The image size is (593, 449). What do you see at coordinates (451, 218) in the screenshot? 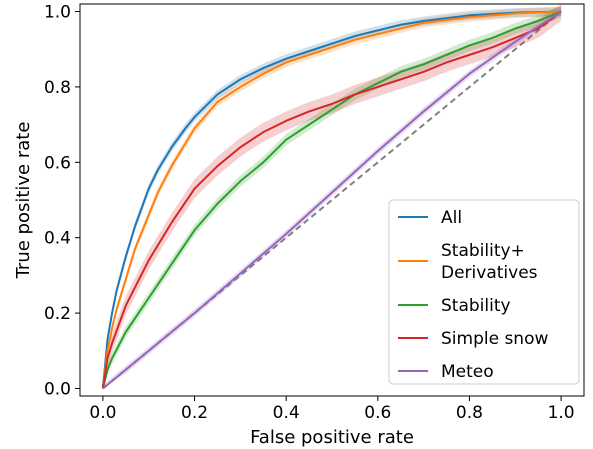
I see `legend-label-0: All` at bounding box center [451, 218].